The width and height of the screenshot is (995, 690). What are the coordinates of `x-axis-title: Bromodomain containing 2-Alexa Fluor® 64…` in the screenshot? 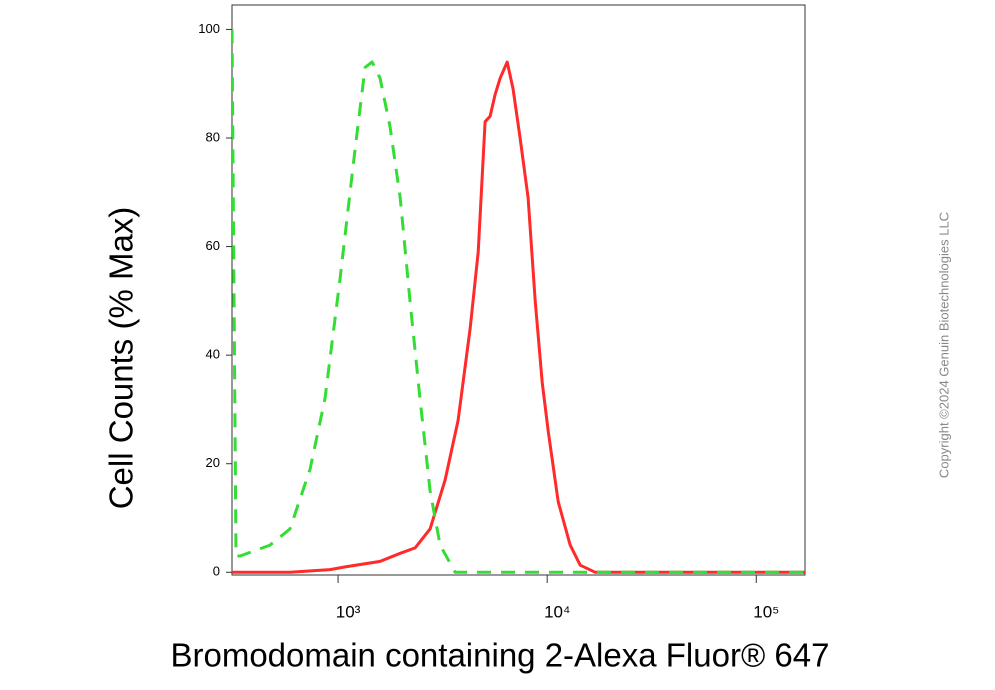 It's located at (499, 655).